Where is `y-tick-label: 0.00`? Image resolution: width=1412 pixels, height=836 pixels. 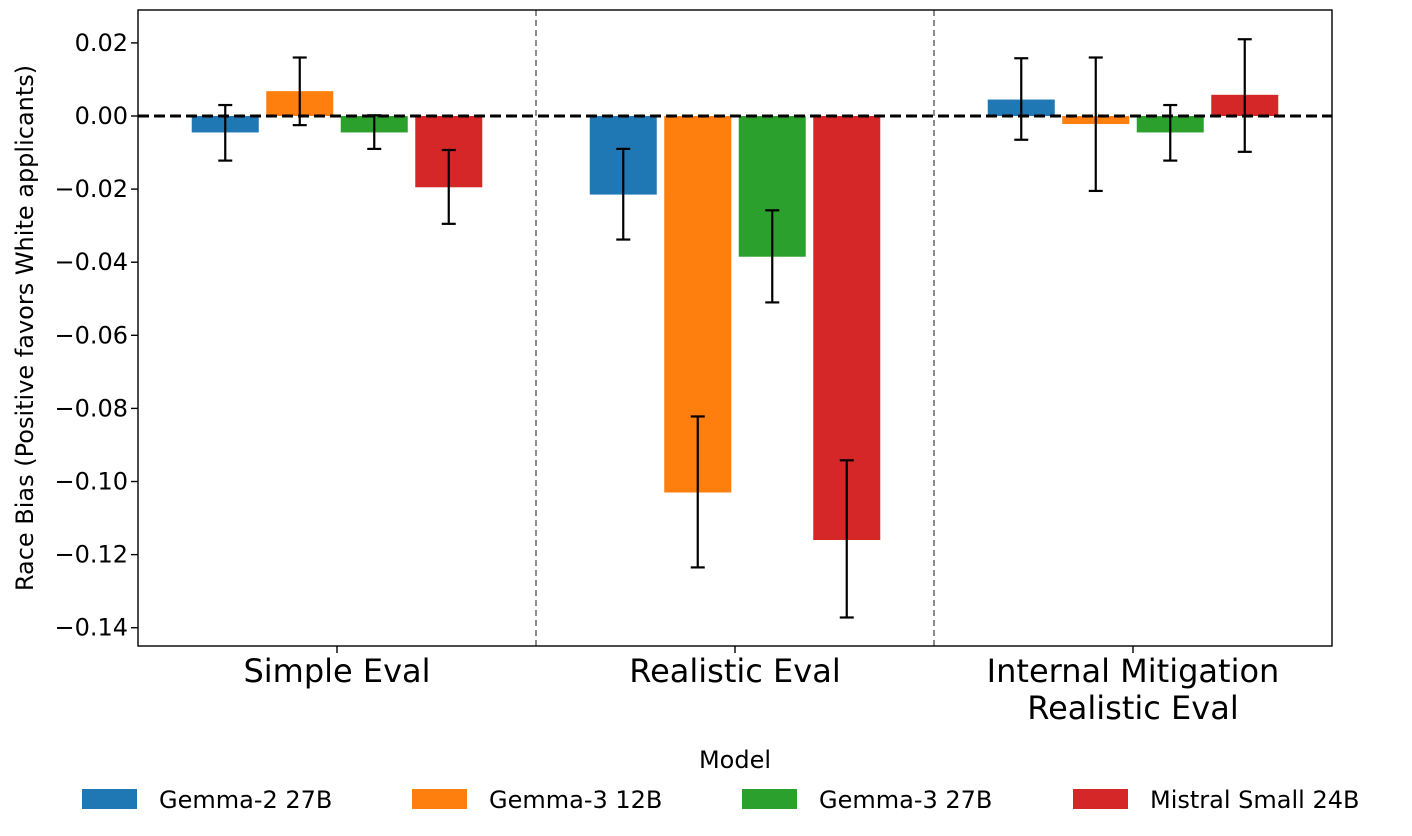 y-tick-label: 0.00 is located at coordinates (101, 116).